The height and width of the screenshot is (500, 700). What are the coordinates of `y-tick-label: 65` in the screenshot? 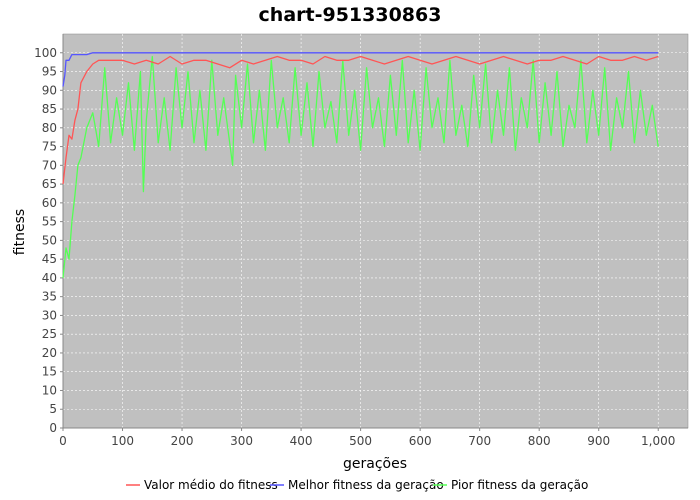 It's located at (49, 184).